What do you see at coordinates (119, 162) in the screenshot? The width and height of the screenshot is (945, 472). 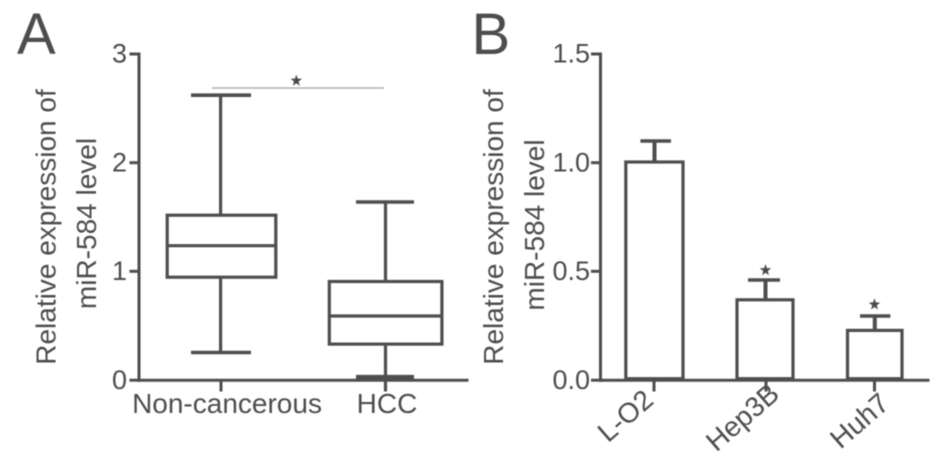 I see `svg-text: 2` at bounding box center [119, 162].